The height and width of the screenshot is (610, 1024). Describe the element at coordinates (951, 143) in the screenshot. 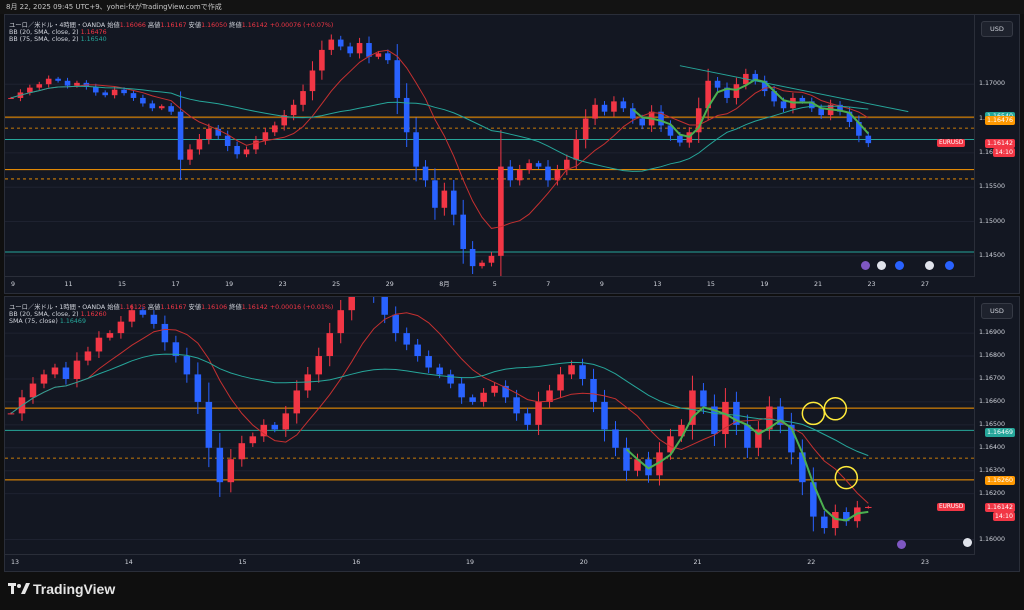

I see `symbol-tag: EURUSD` at that location.